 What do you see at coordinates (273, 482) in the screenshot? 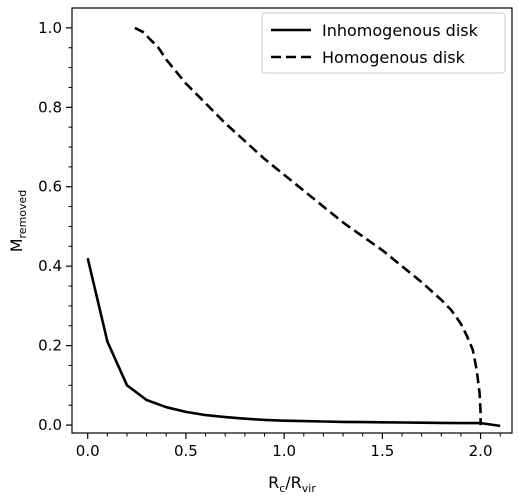
I see `x-axis-label-main: R` at bounding box center [273, 482].